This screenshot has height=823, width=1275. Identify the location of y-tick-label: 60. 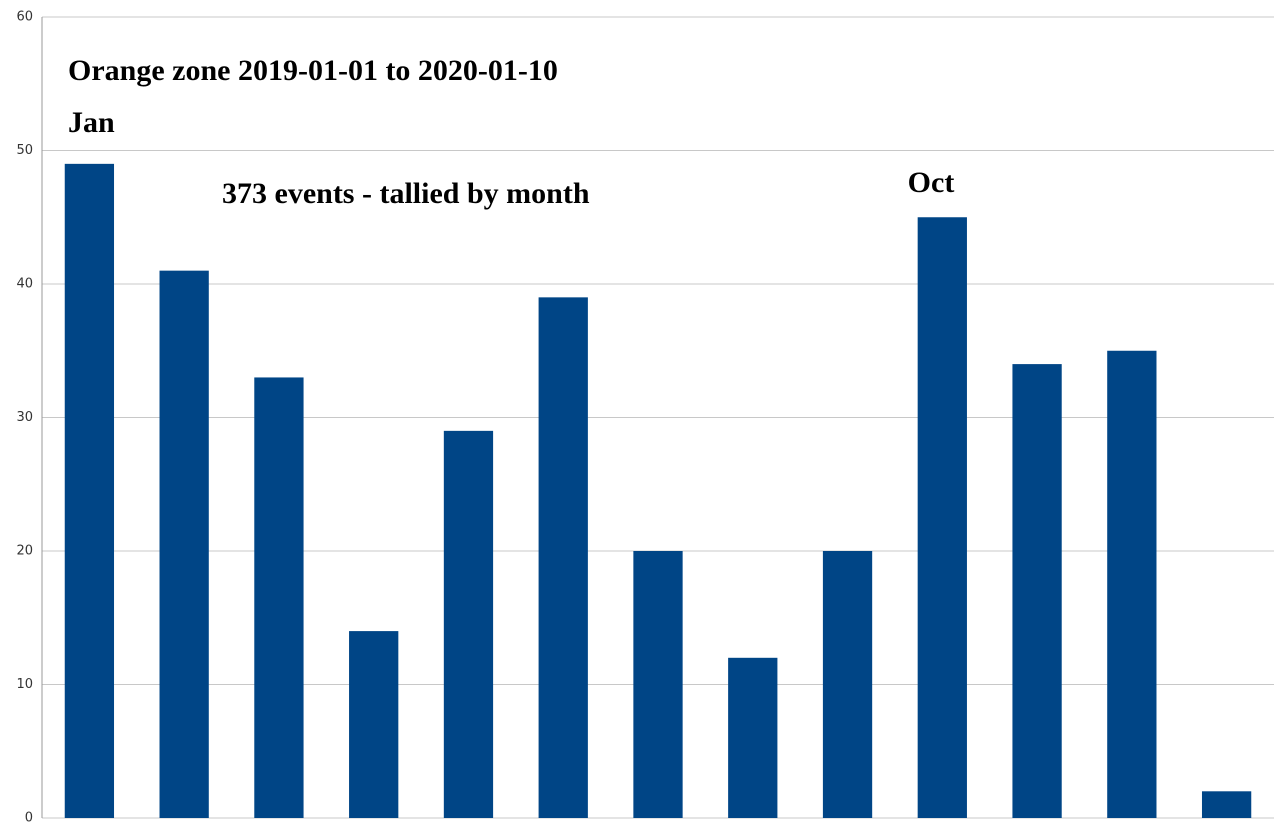
(24, 17).